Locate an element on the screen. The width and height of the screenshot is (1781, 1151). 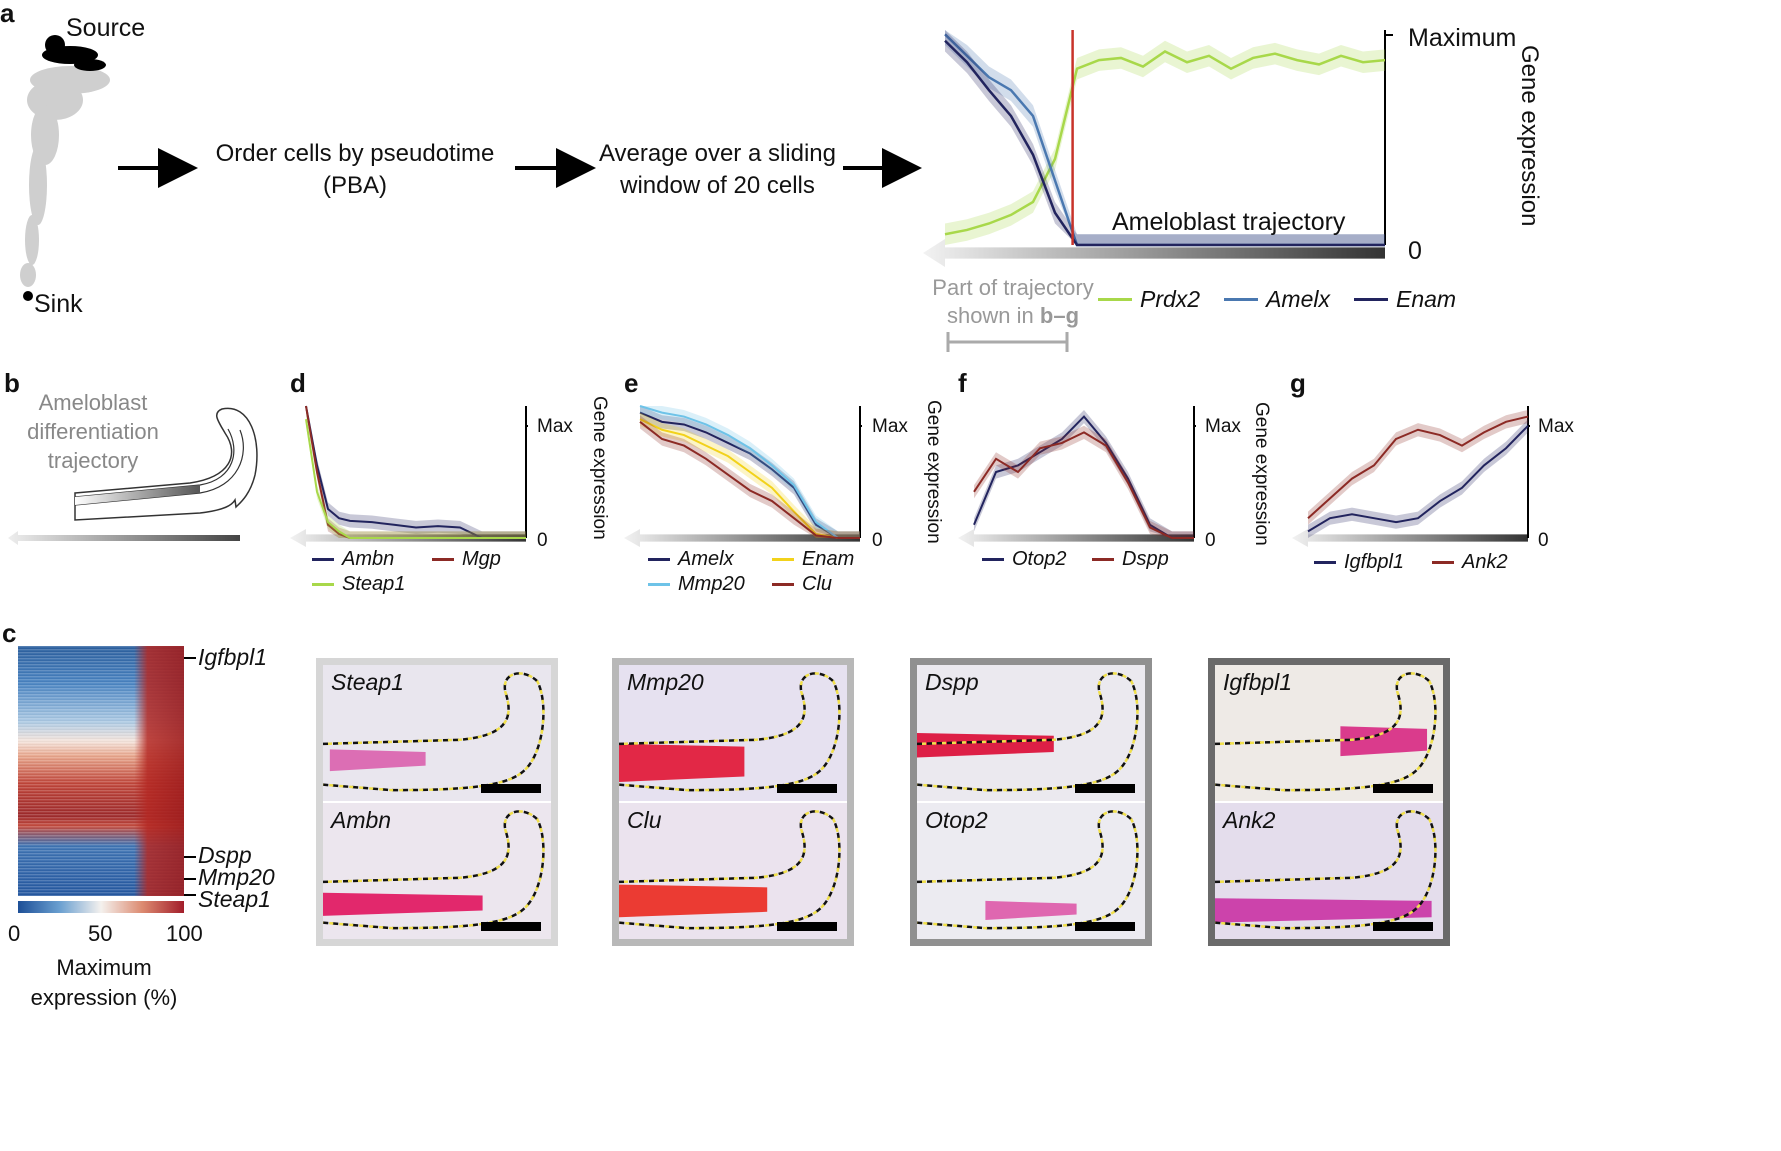
ish-gene-label: Ank2 is located at coordinates (1249, 820).